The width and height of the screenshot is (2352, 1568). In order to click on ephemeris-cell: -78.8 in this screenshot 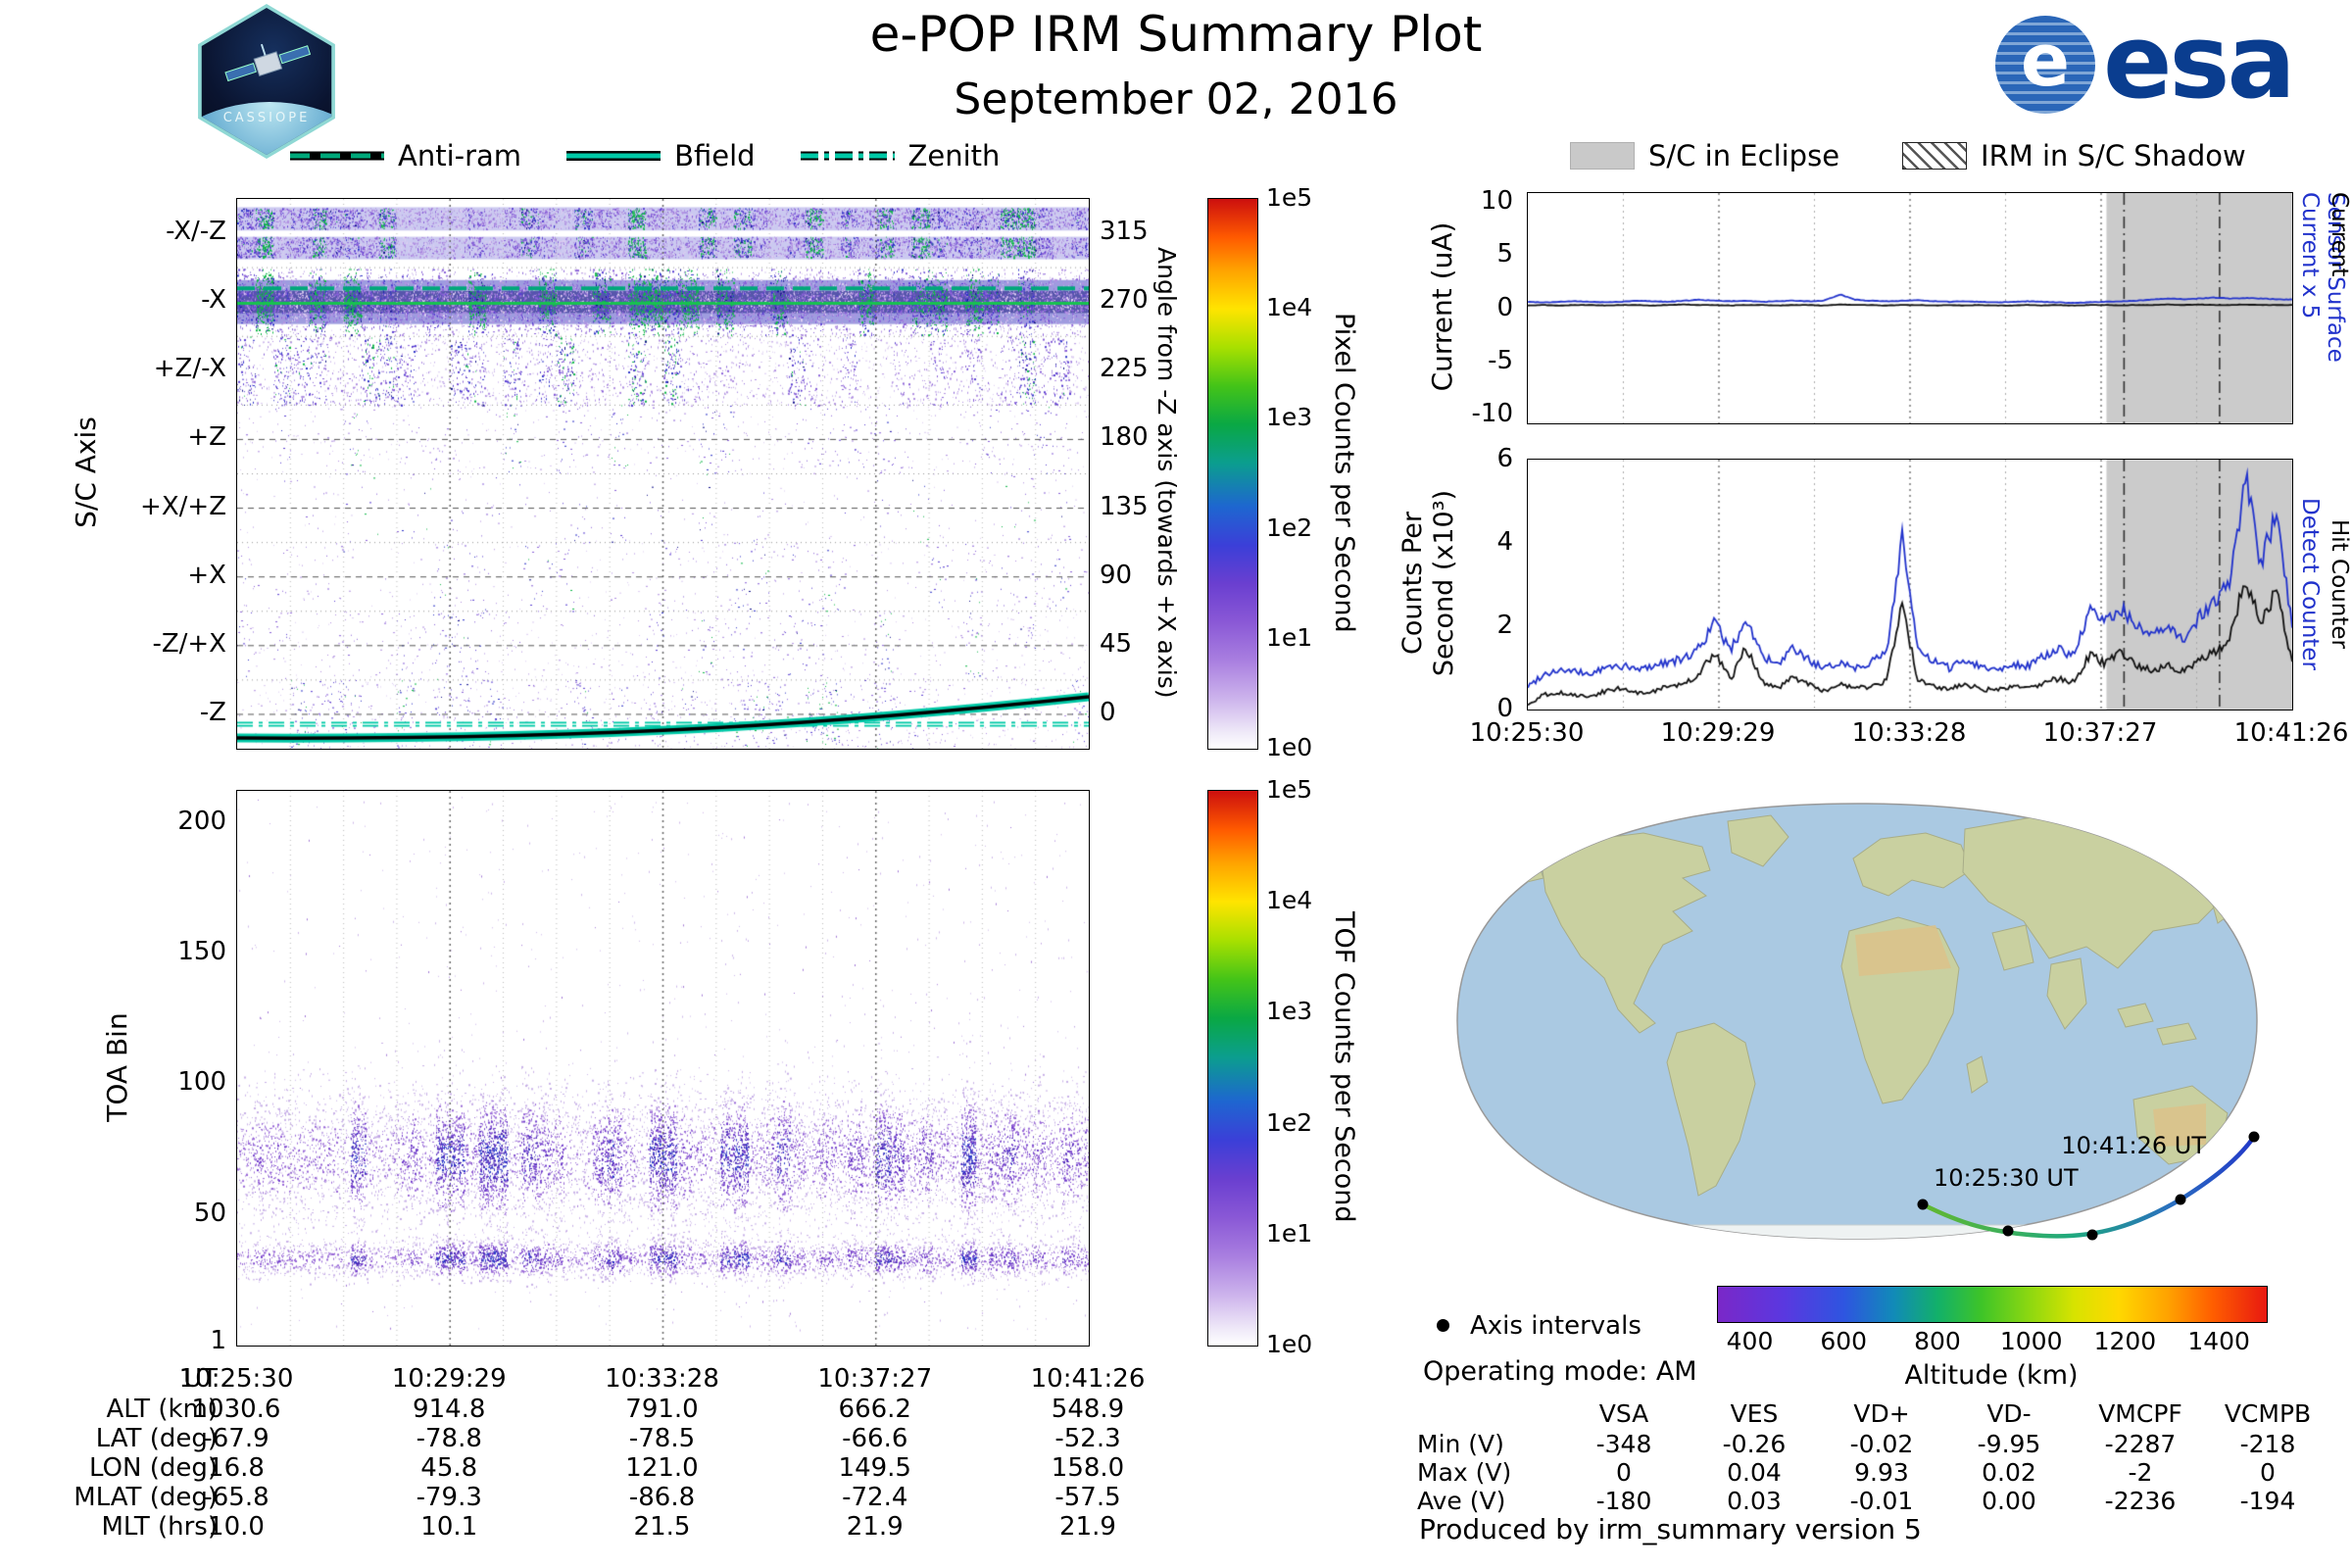, I will do `click(449, 1438)`.